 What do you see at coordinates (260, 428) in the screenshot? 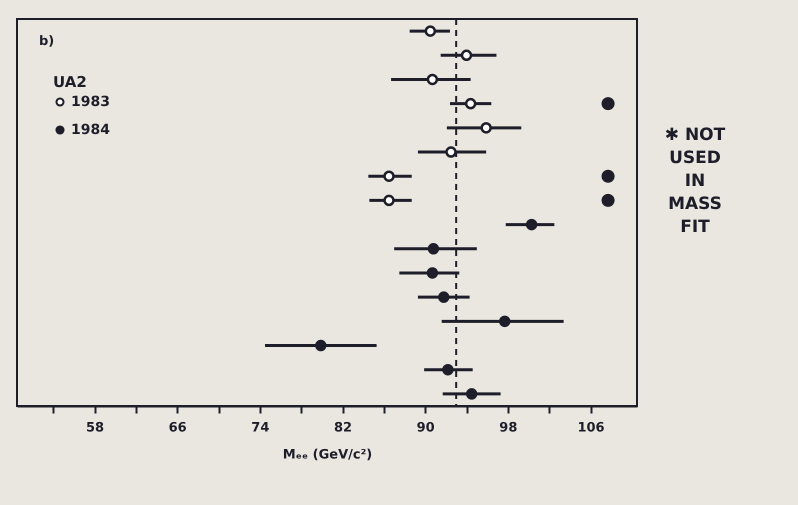
I see `x-tick-label: 74` at bounding box center [260, 428].